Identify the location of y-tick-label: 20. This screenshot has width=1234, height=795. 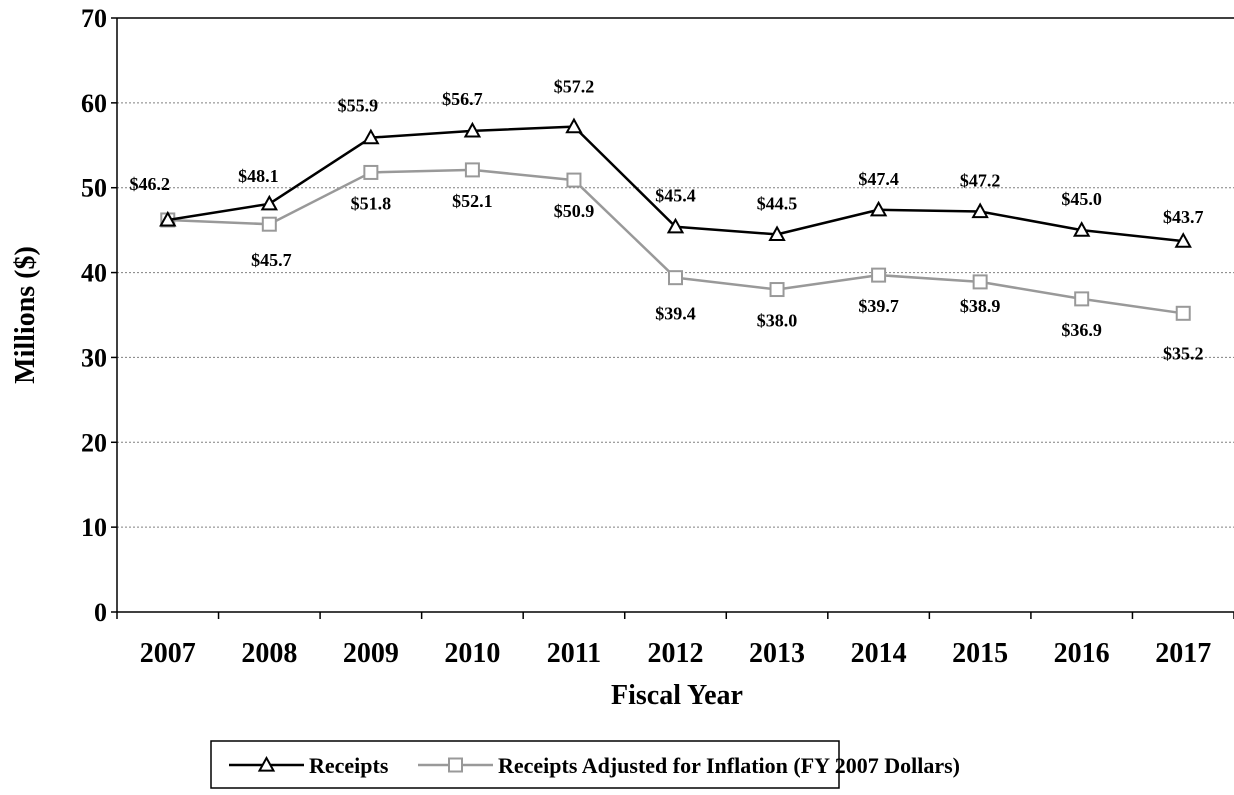
(94, 442).